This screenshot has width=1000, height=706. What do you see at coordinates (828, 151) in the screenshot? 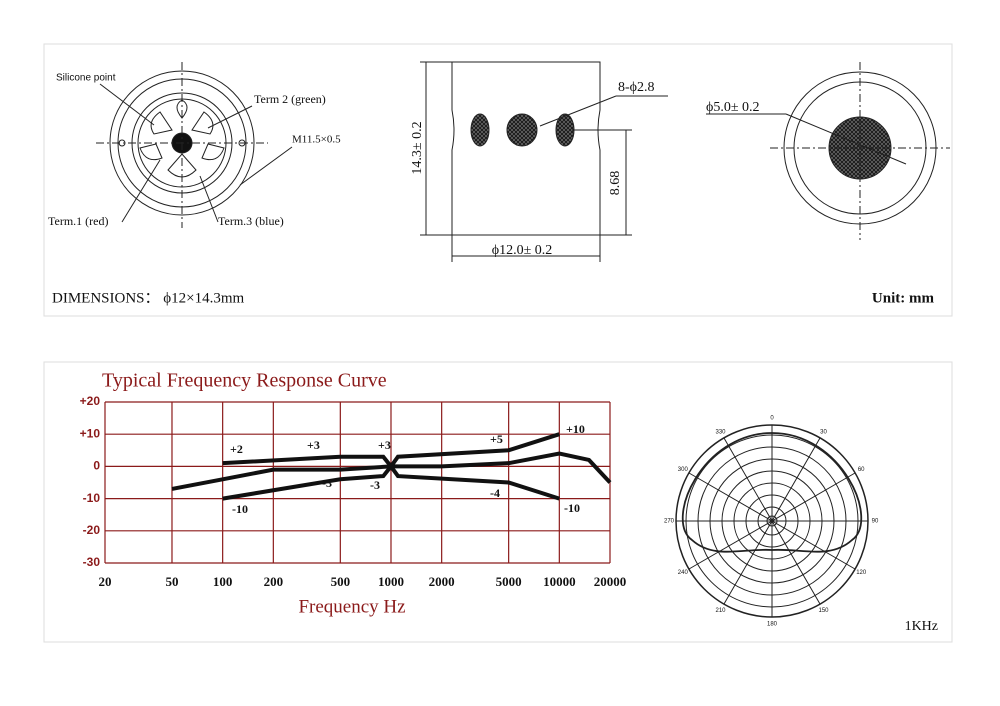
I see `back-view` at bounding box center [828, 151].